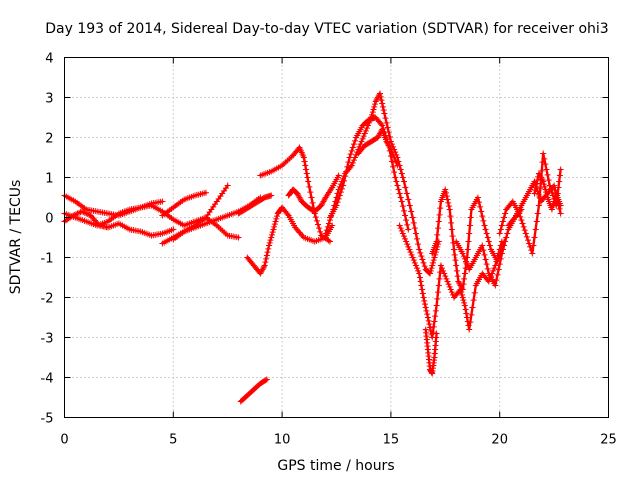  I want to click on x-tick-label: 15, so click(391, 440).